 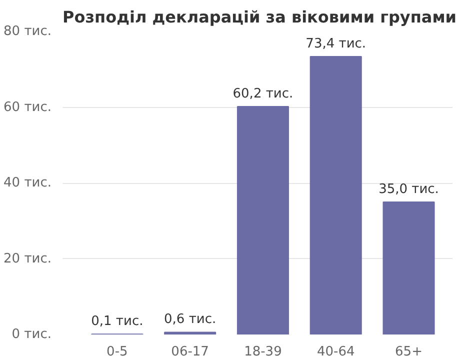 I want to click on x-tick-label: 0-5, so click(x=117, y=351).